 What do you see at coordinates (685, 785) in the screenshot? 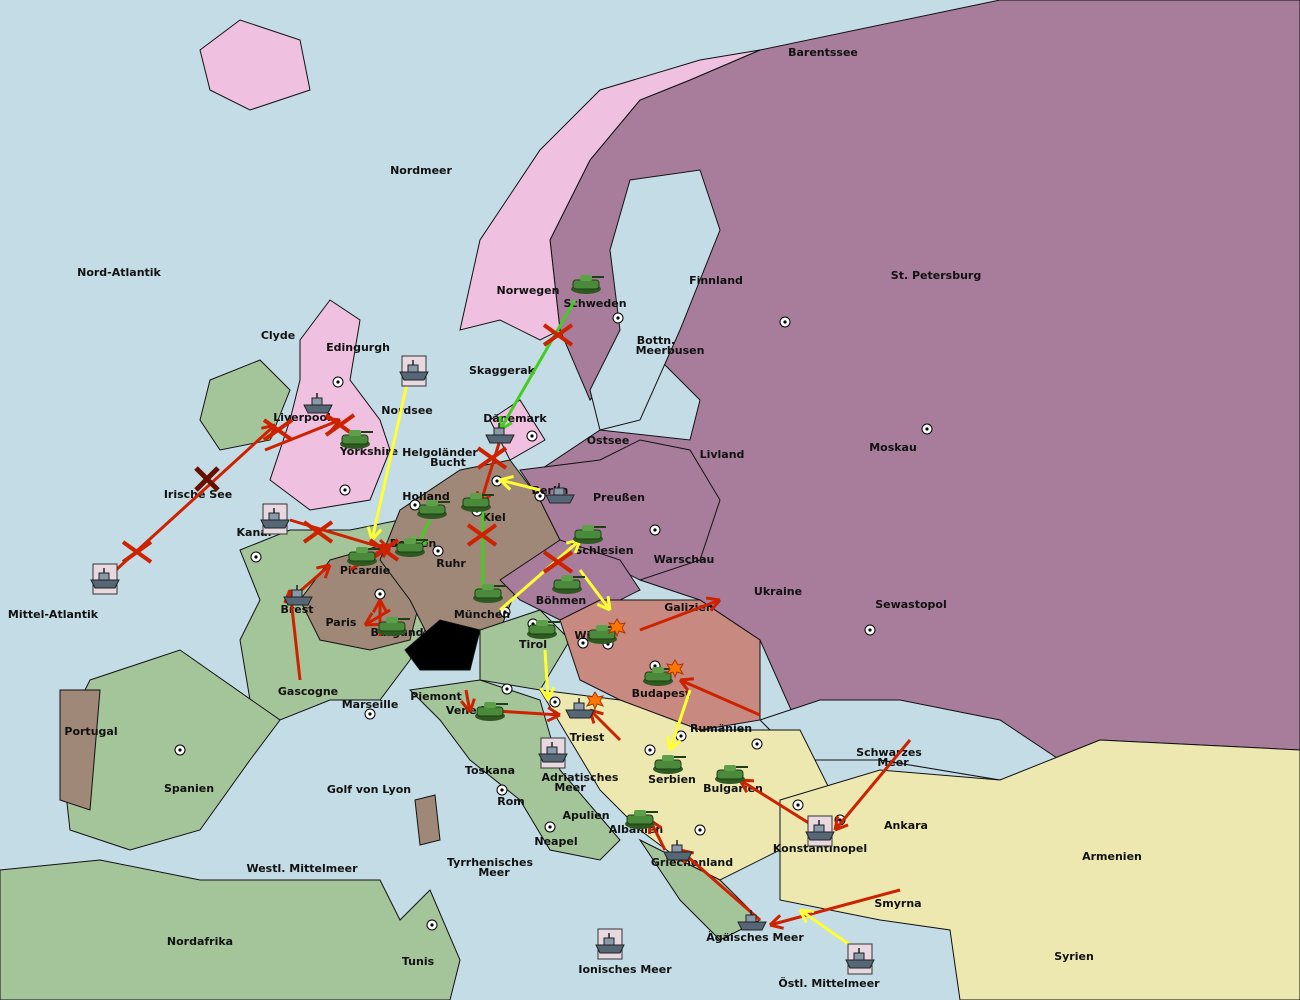
I see `balkans` at bounding box center [685, 785].